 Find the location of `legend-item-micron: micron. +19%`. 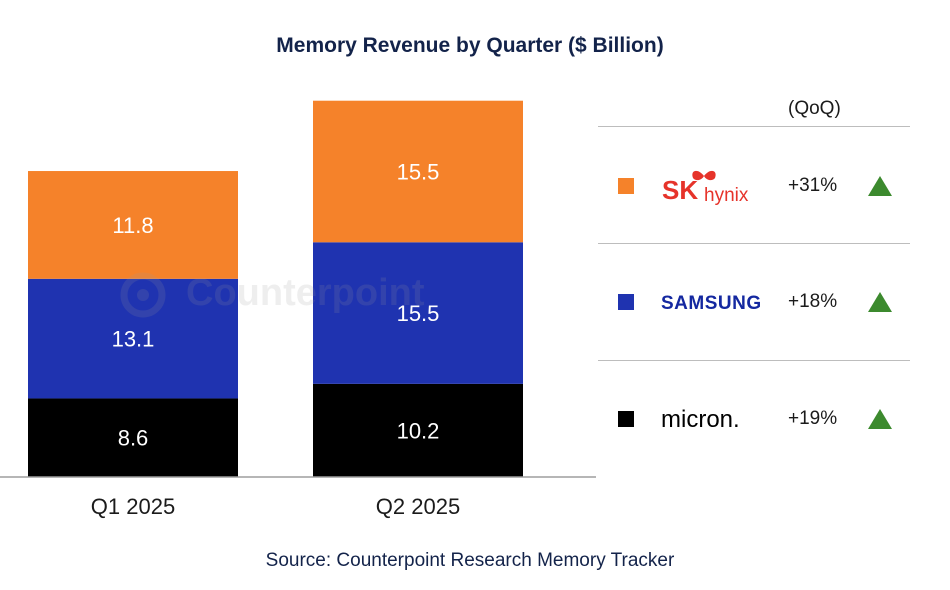

legend-item-micron: micron. +19% is located at coordinates (755, 419).